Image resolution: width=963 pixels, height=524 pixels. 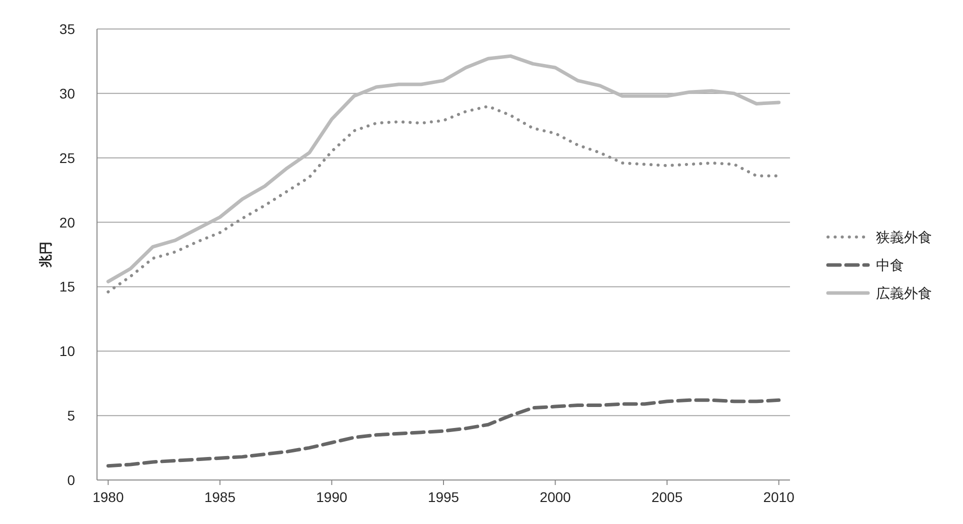 I want to click on y-tick-label: 0, so click(x=71, y=480).